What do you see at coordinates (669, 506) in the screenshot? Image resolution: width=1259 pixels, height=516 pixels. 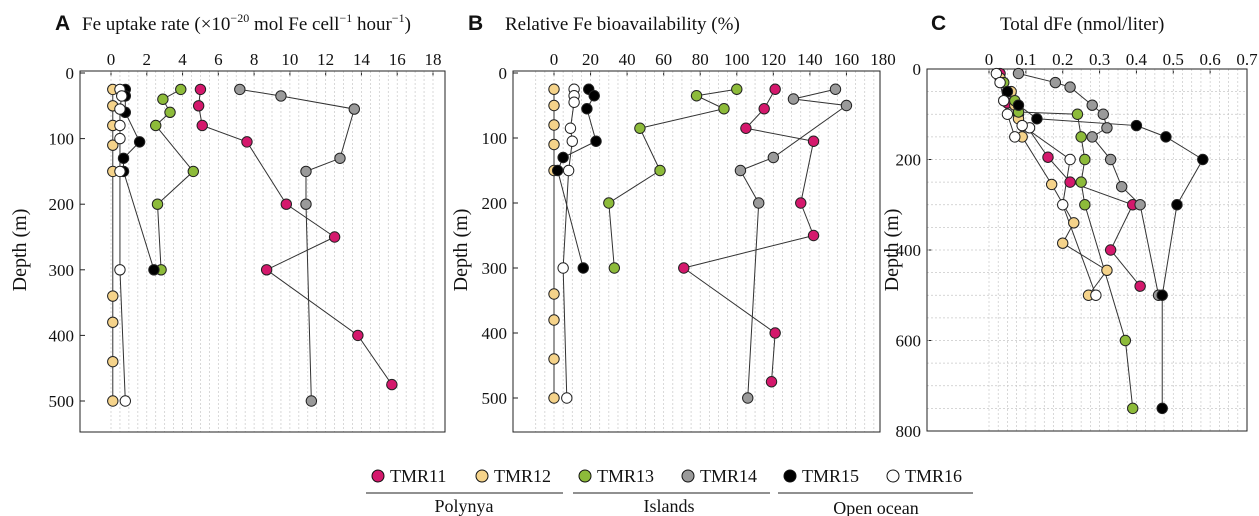 I see `legend-group-islands: Islands` at bounding box center [669, 506].